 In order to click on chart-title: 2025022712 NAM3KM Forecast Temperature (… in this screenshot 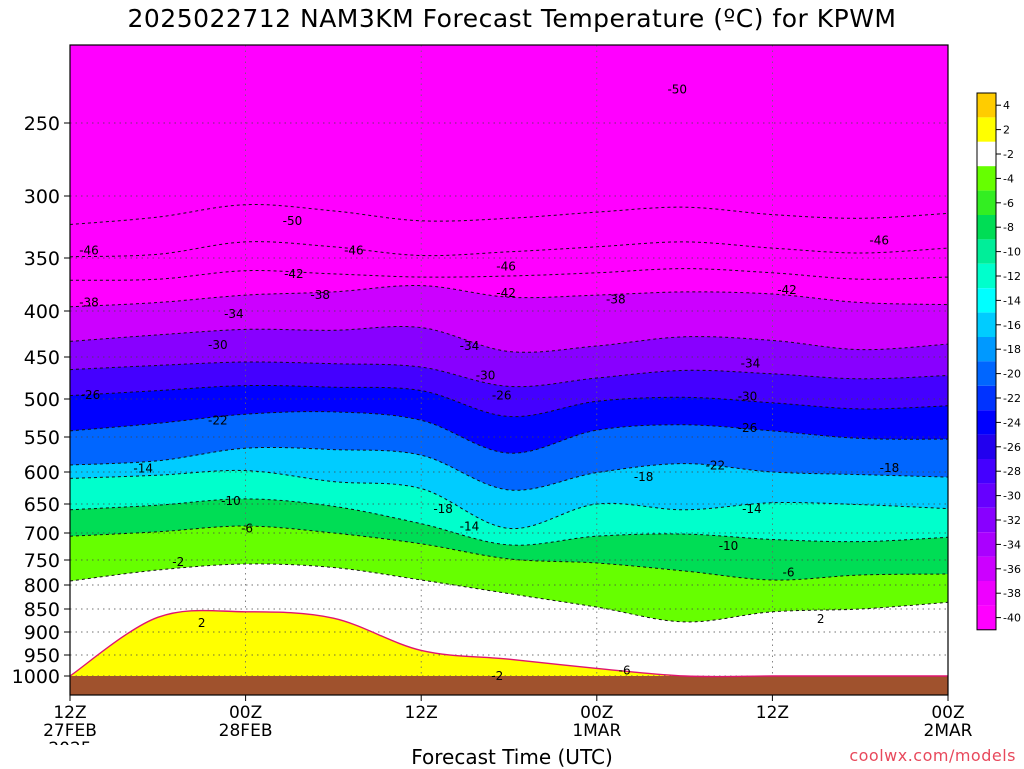, I will do `click(512, 18)`.